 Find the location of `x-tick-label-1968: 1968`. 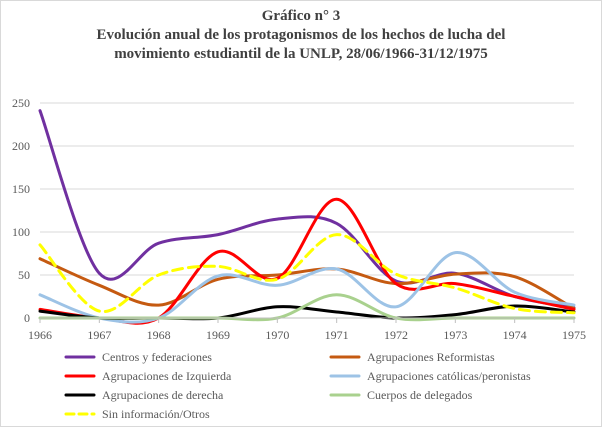

x-tick-label-1968: 1968 is located at coordinates (159, 335).